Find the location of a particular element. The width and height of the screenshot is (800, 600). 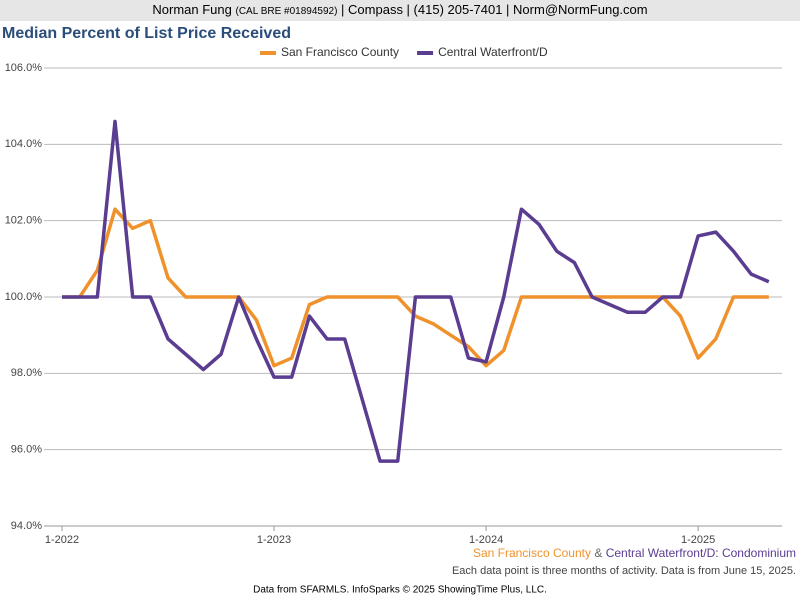

y-tick-label: 106.0% is located at coordinates (24, 68).